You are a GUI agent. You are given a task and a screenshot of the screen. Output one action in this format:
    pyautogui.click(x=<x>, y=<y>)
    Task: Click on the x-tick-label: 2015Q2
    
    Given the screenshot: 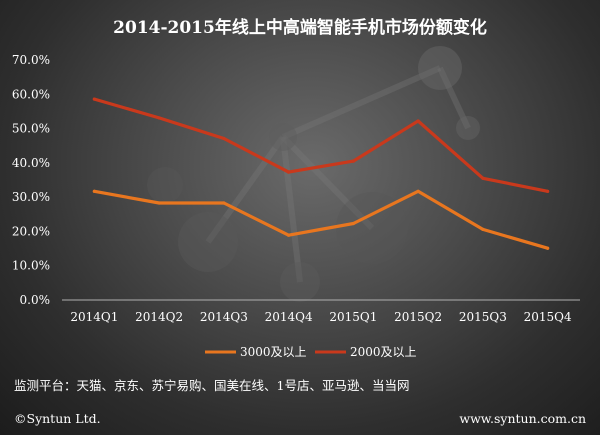 What is the action you would take?
    pyautogui.click(x=418, y=317)
    